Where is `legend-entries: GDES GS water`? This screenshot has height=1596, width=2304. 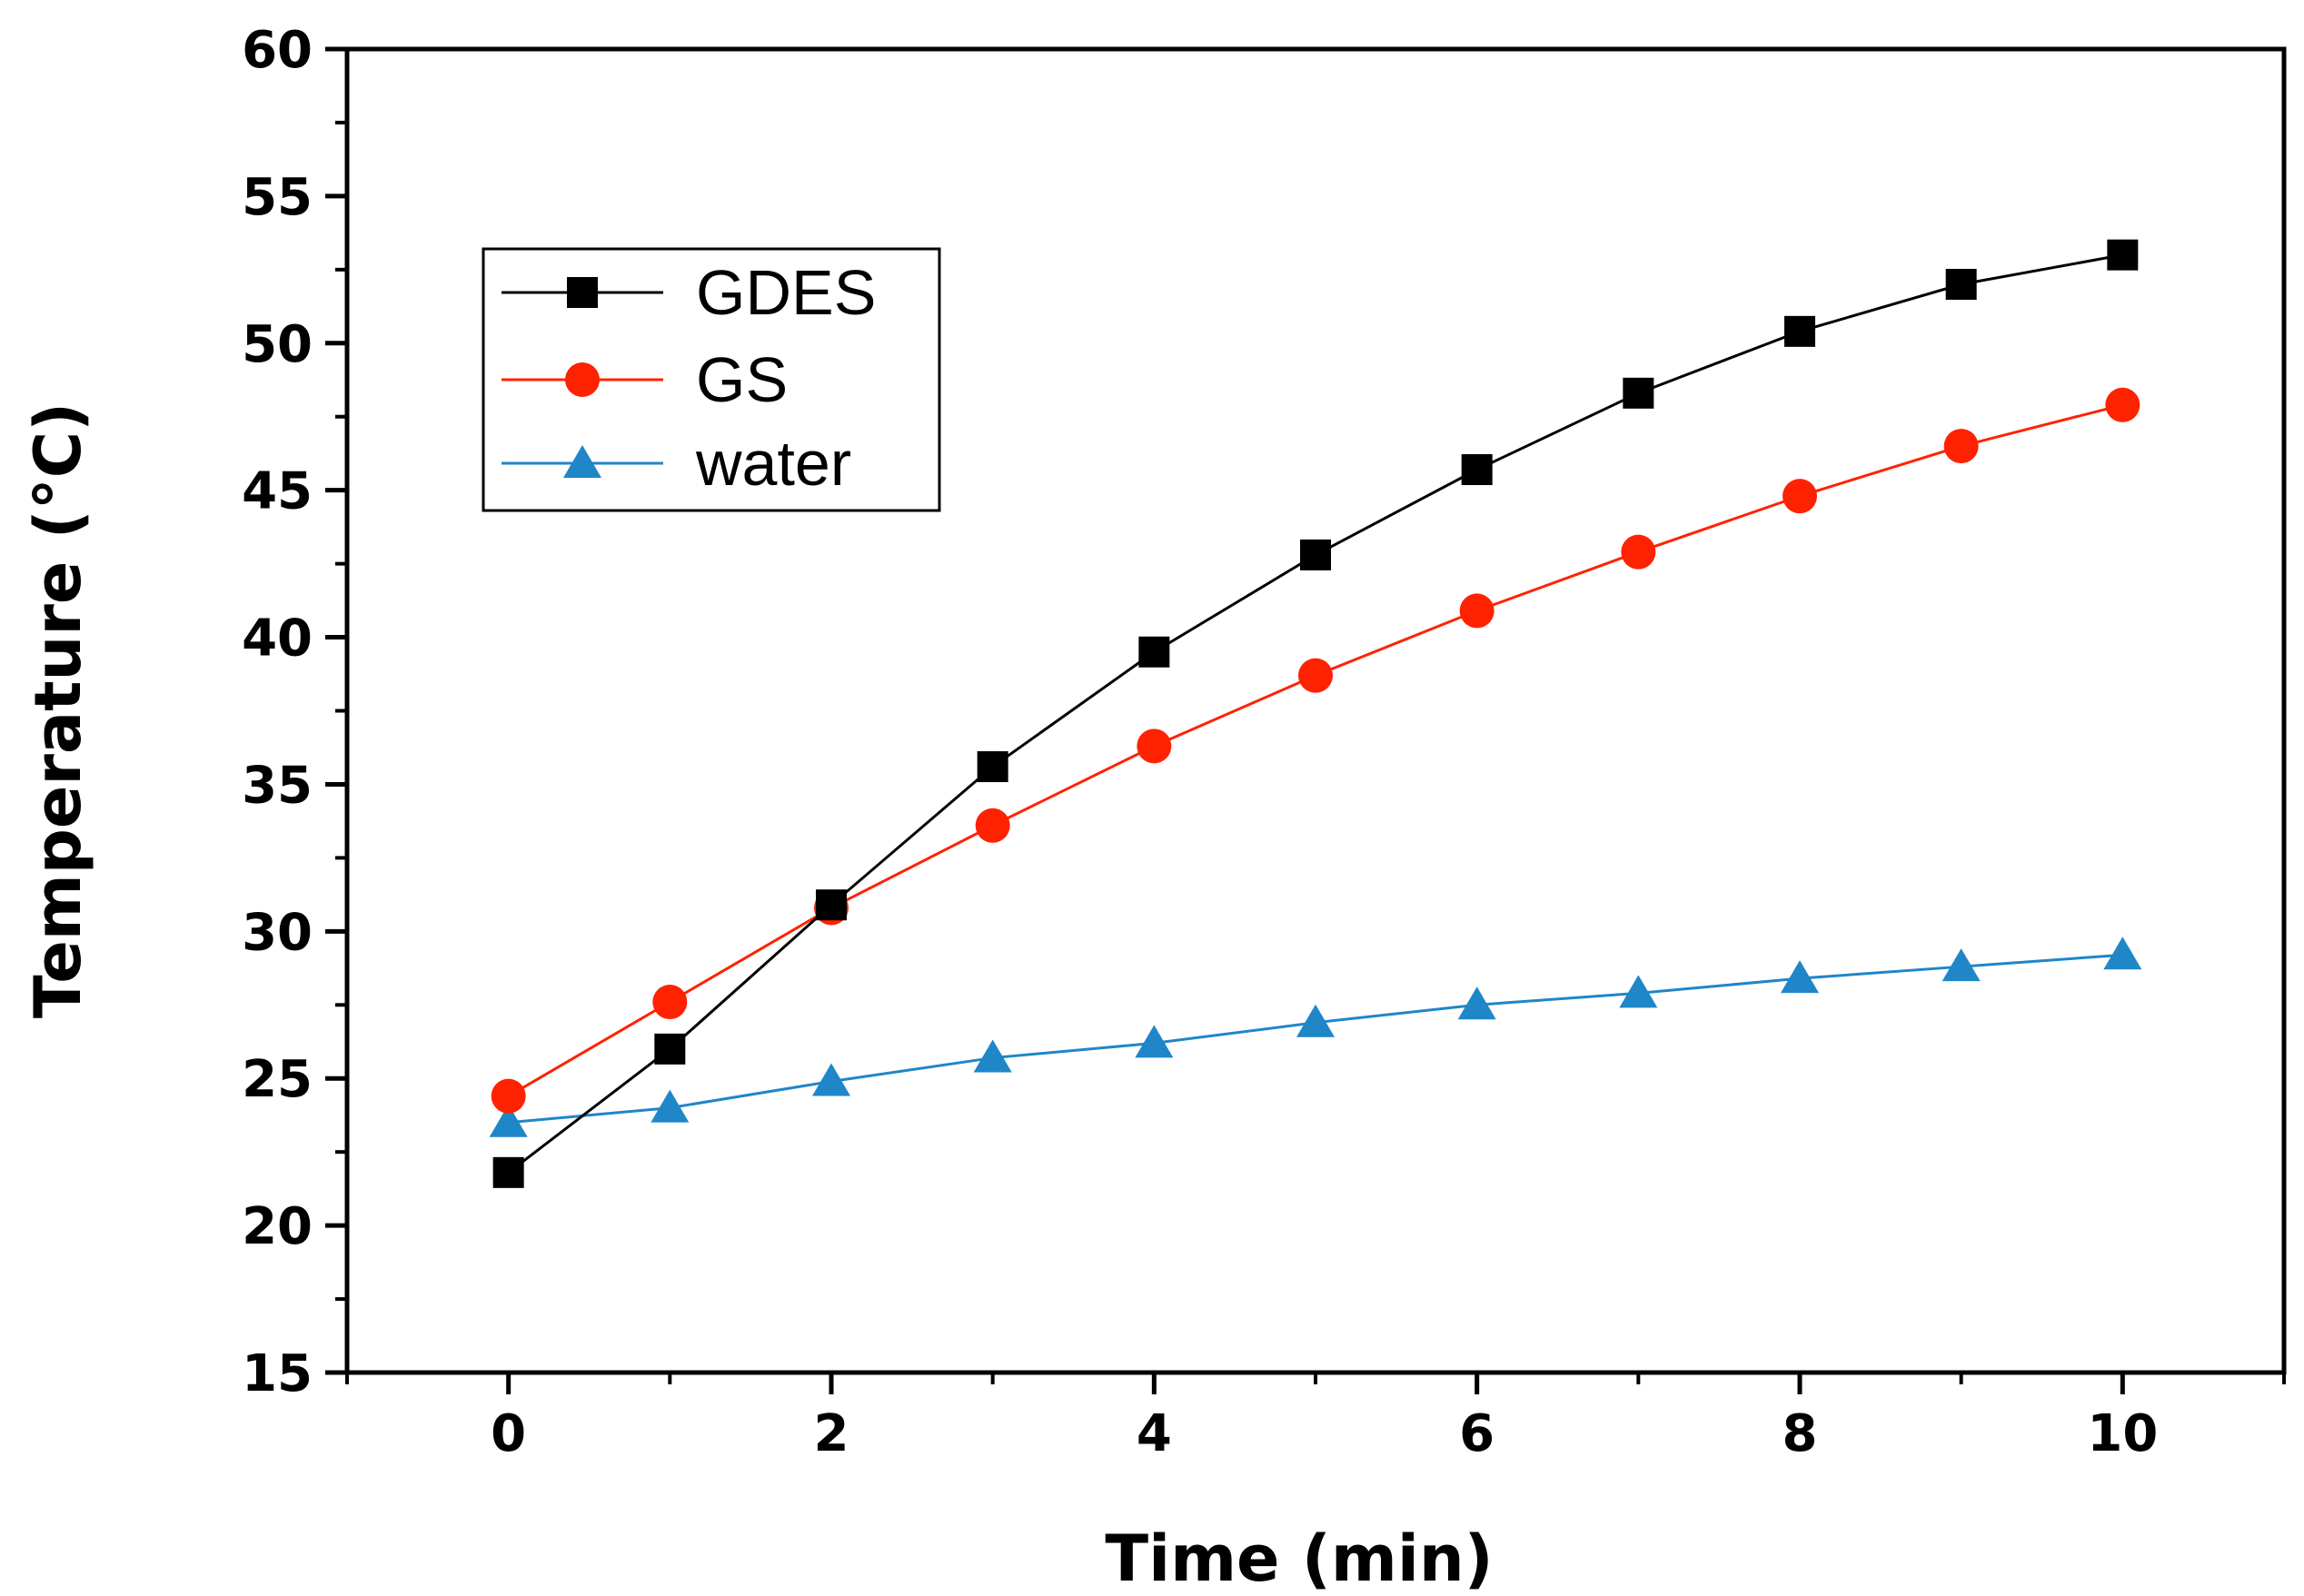
legend-entries: GDES GS water is located at coordinates (689, 378).